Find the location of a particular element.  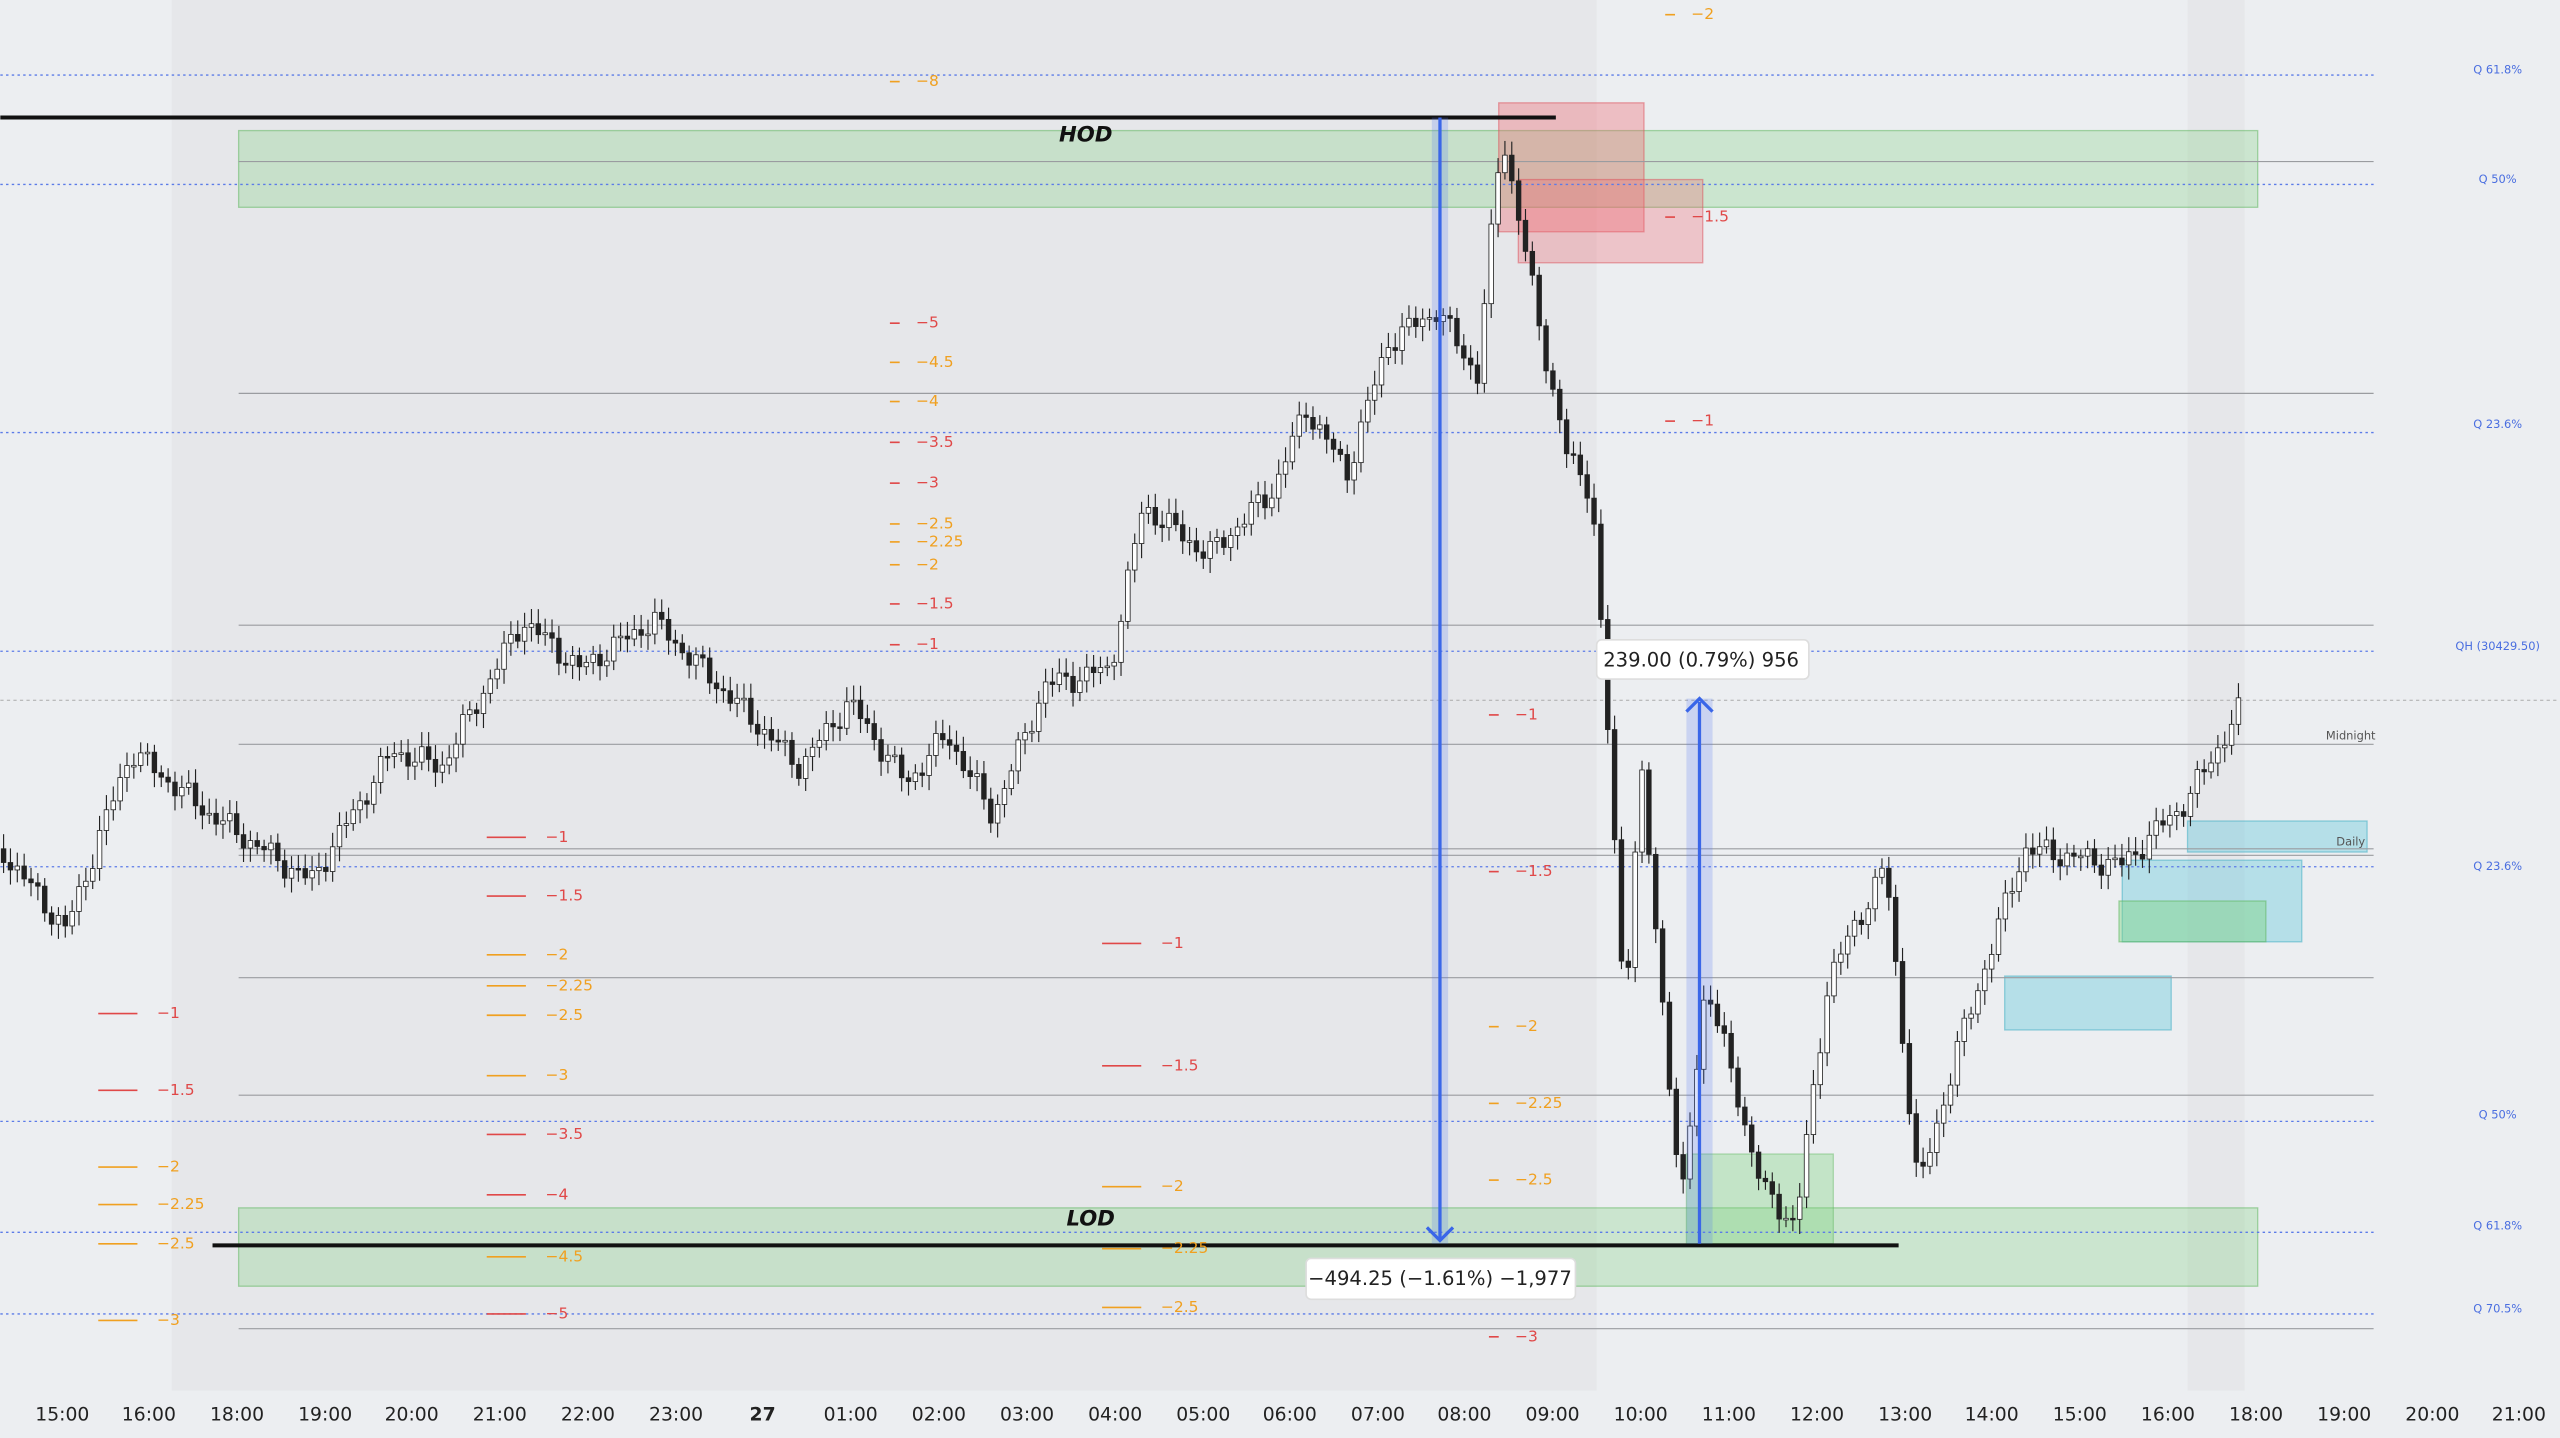

right-label: Q 61.8% is located at coordinates (2497, 1225).